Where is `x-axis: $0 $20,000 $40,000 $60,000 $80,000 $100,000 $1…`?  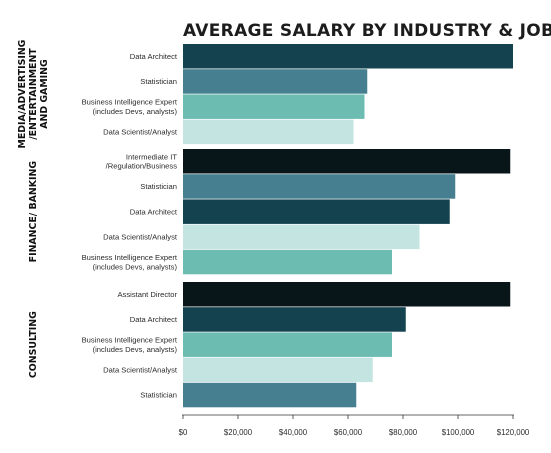 x-axis: $0 $20,000 $40,000 $60,000 $80,000 $100,000 $1… is located at coordinates (354, 425).